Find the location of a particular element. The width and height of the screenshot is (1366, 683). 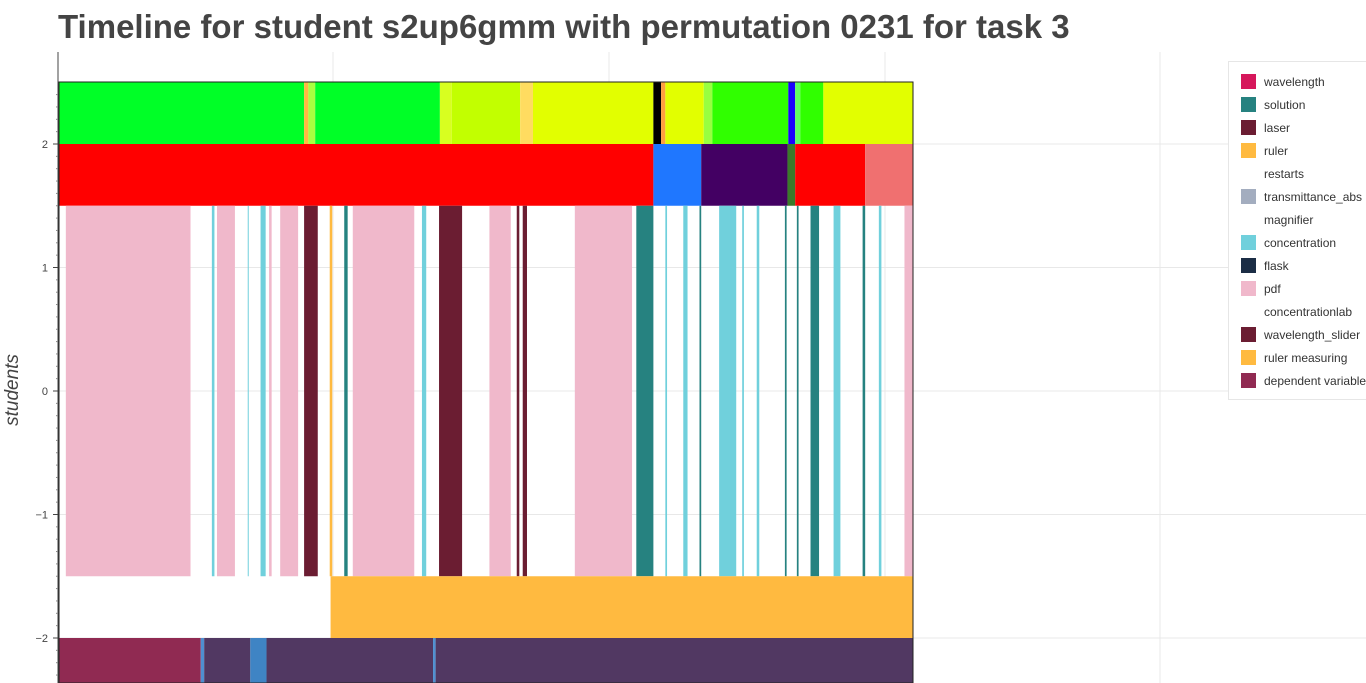

legend-item: wavelength is located at coordinates (1297, 81).